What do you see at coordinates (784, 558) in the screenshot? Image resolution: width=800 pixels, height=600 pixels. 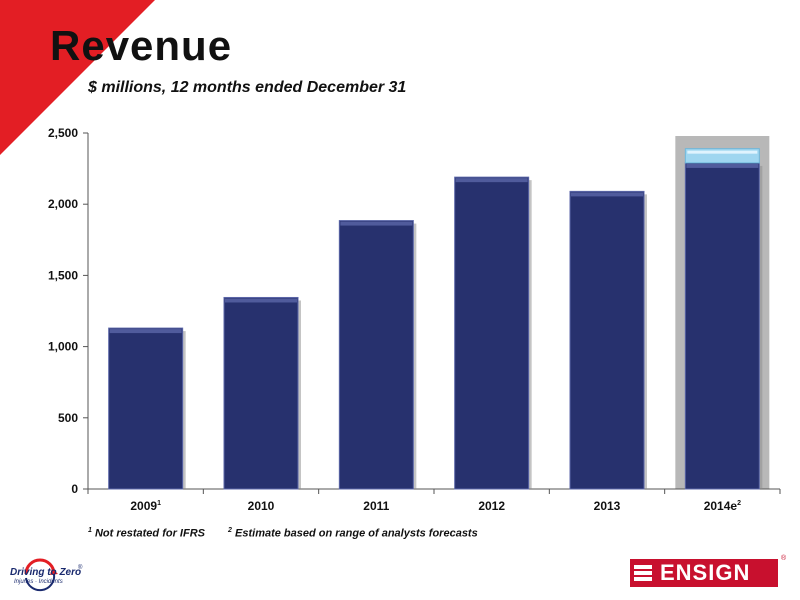 I see `ensign-registered-mark-icon: ®` at bounding box center [784, 558].